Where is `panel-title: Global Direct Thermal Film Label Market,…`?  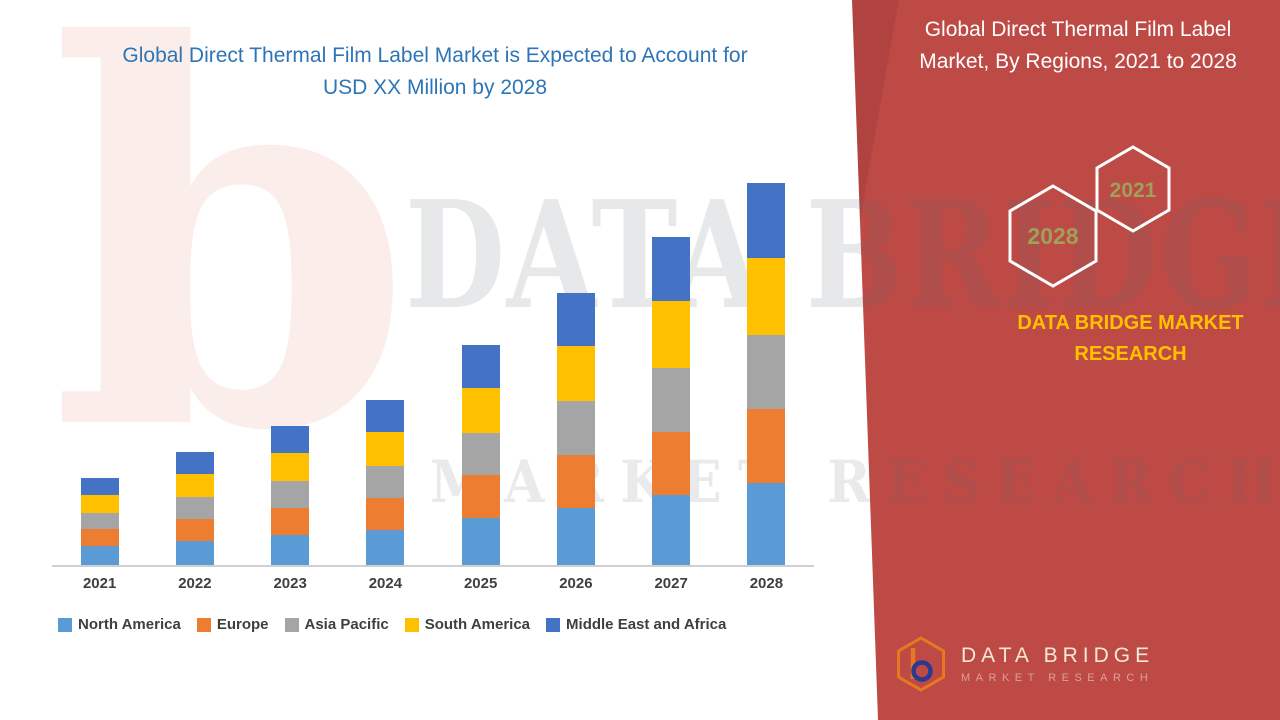 panel-title: Global Direct Thermal Film Label Market,… is located at coordinates (1078, 45).